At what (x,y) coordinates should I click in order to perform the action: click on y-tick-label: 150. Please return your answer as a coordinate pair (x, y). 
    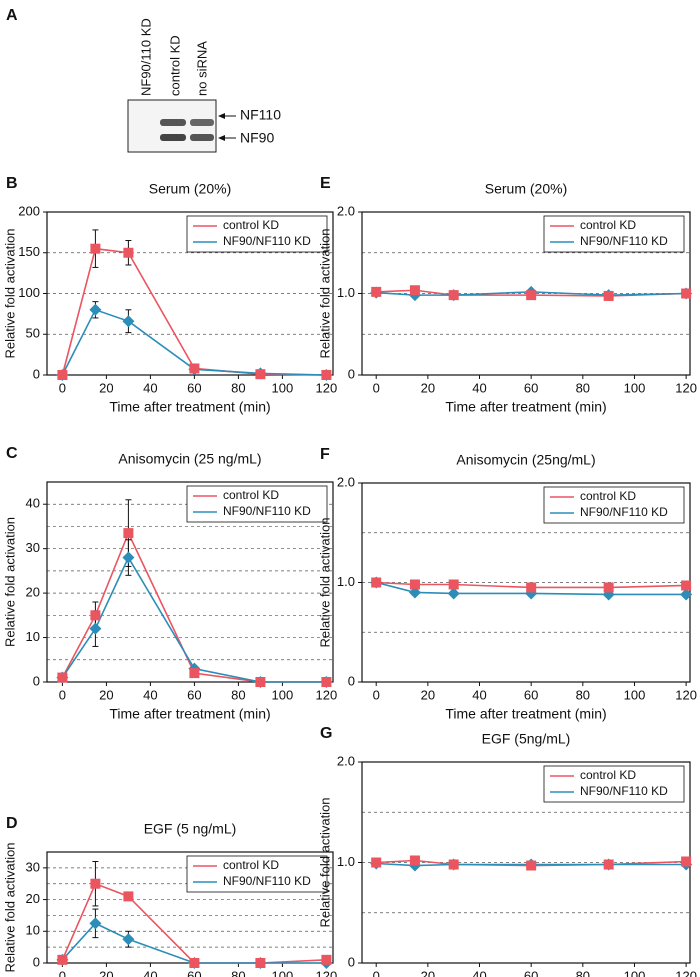
    Looking at the image, I should click on (29, 251).